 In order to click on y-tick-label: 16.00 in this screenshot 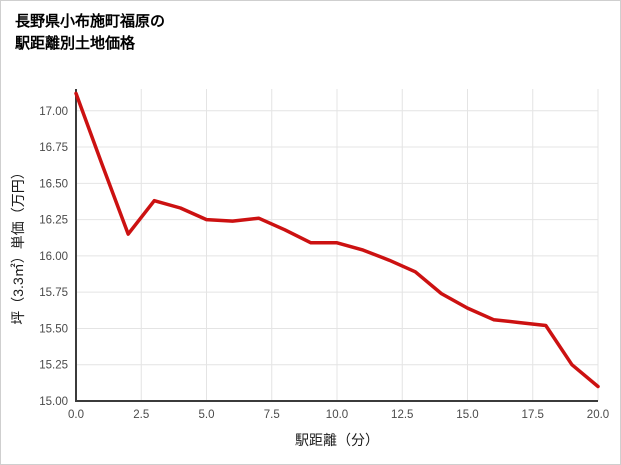, I will do `click(53, 257)`.